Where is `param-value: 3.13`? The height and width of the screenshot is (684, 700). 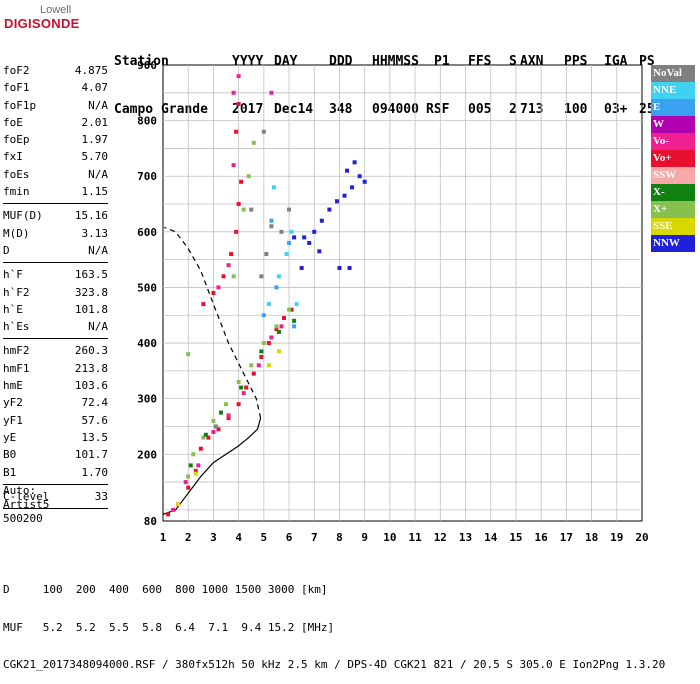 param-value: 3.13 is located at coordinates (95, 233).